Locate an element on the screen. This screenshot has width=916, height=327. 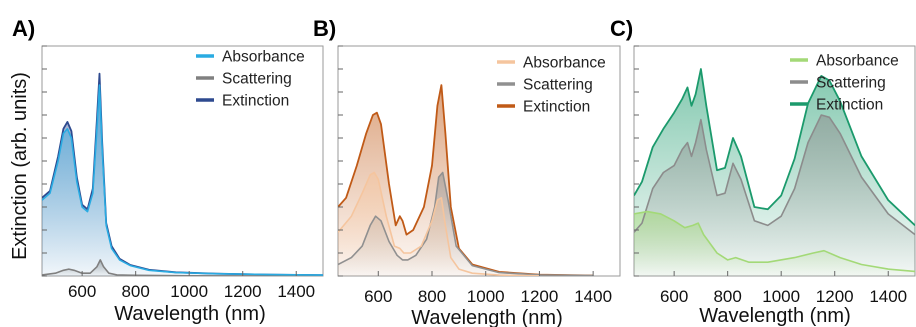
x-tick-label-c-3: 1200 is located at coordinates (835, 296).